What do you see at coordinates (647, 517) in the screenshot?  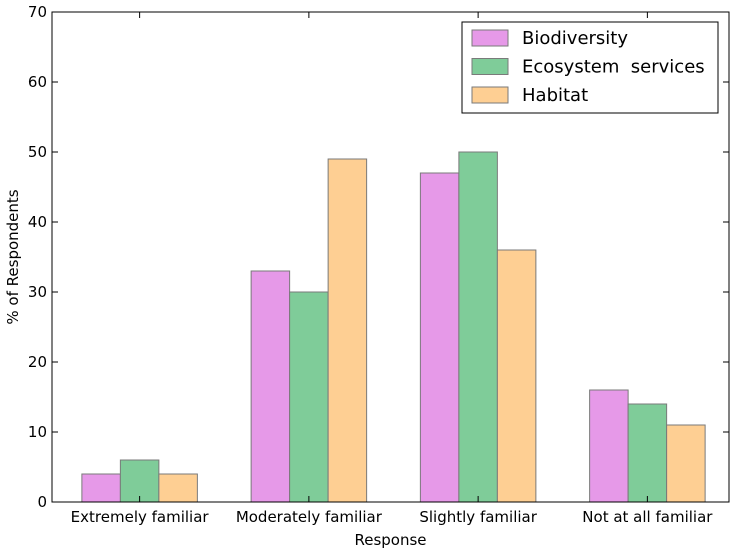 I see `x-tick-label: Not at all familiar` at bounding box center [647, 517].